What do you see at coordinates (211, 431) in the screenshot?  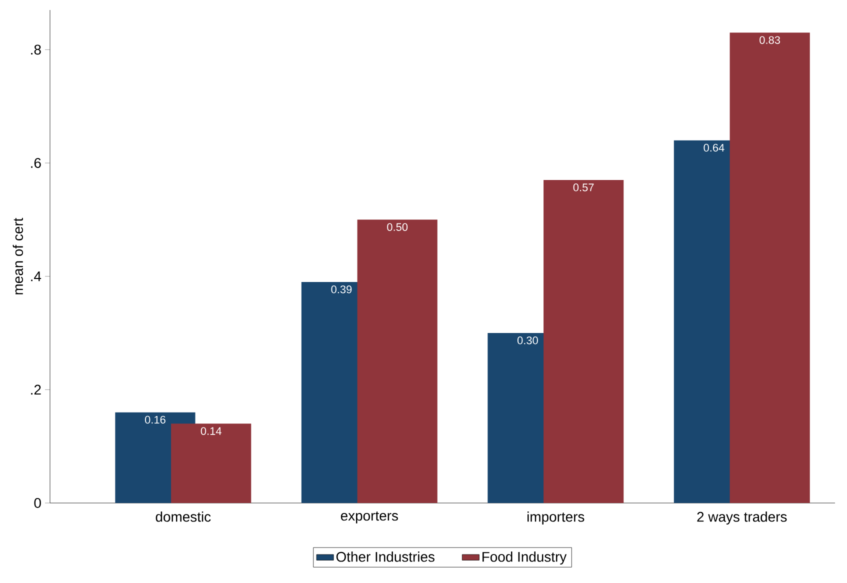 I see `data-label: 0.14` at bounding box center [211, 431].